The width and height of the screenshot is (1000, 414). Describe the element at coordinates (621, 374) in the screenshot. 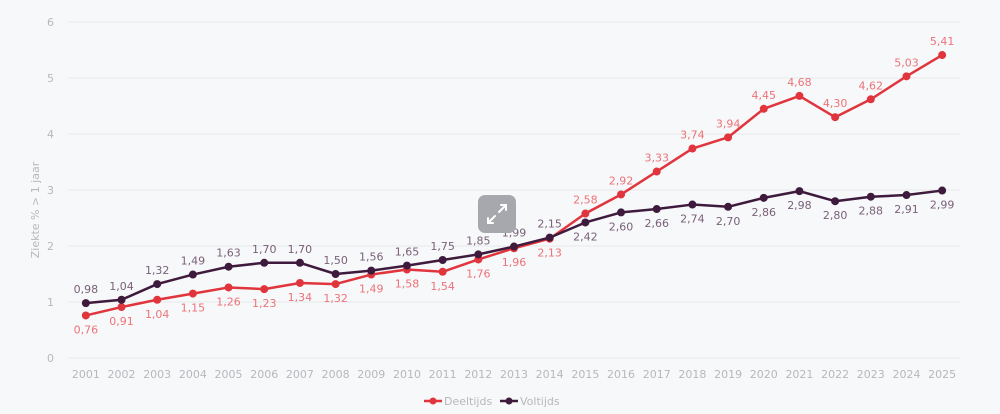

I see `x-tick-label: 2016` at that location.